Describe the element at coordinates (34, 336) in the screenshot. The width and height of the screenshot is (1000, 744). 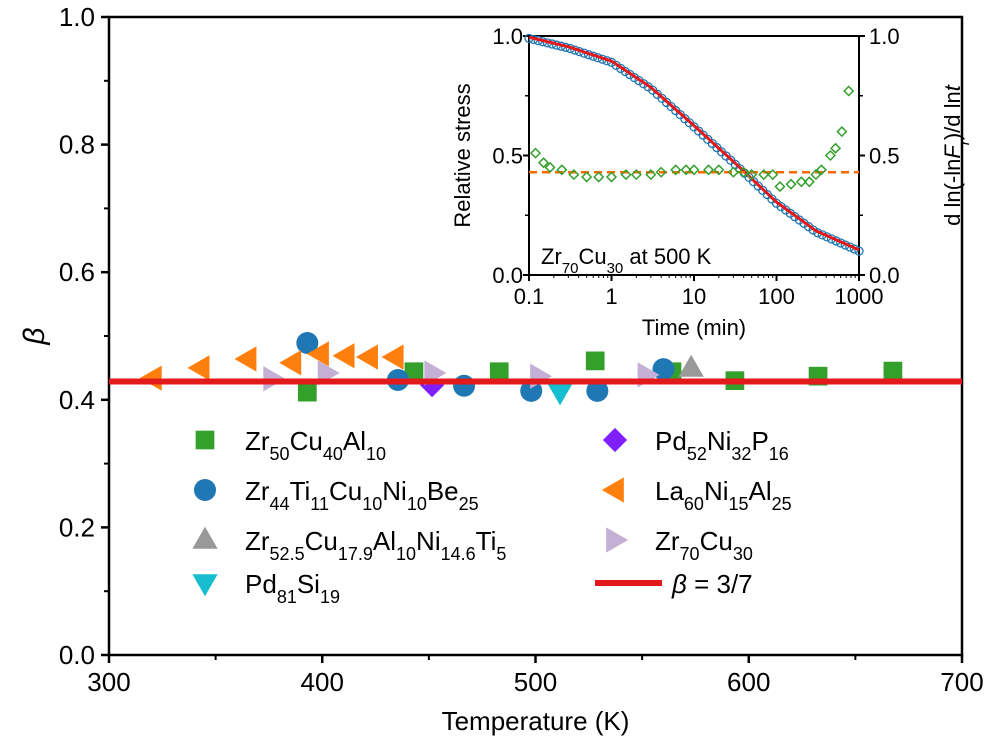
I see `y-axis-label: β` at that location.